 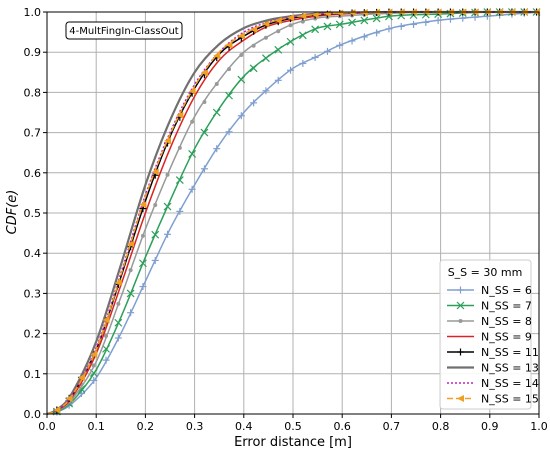 I want to click on legend-entry: N_SS = 9, so click(x=489, y=337).